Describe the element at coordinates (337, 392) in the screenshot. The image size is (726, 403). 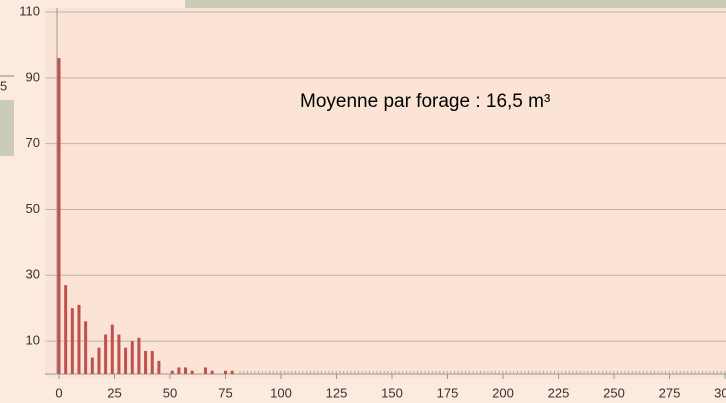
I see `x-tick-label: 125` at that location.